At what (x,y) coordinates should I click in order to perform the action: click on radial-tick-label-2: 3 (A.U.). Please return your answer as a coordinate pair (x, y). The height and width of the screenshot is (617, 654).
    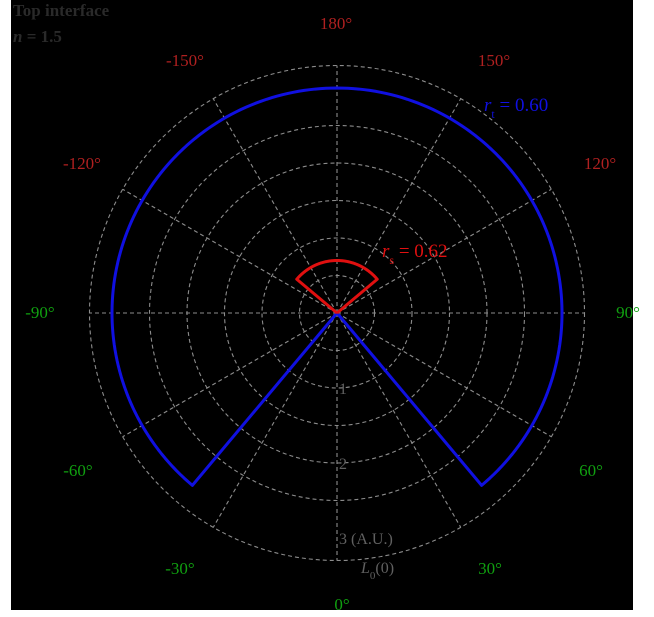
    Looking at the image, I should click on (366, 539).